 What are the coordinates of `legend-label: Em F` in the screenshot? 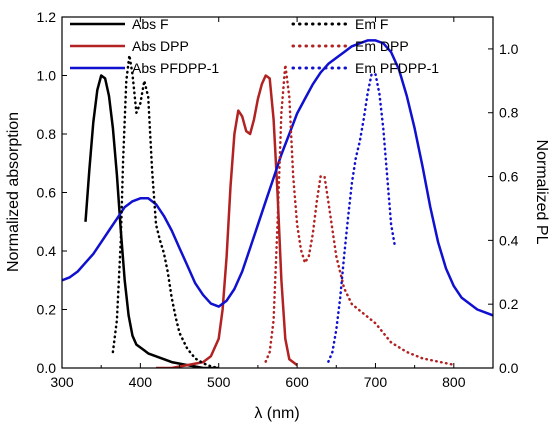 It's located at (371, 24).